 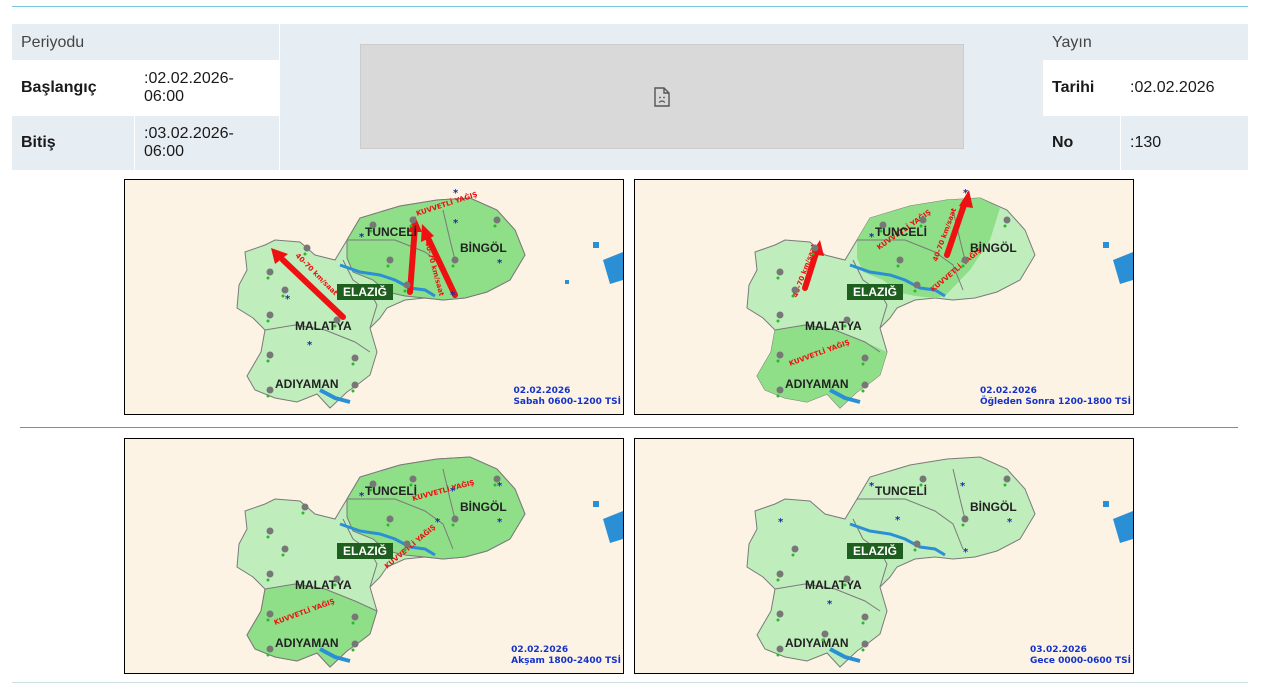 I want to click on end-label: Bitiş, so click(x=73, y=143).